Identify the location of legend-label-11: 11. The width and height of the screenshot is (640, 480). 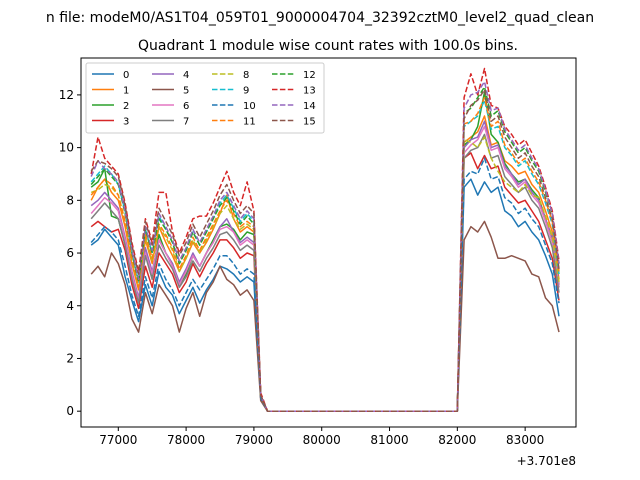
(249, 122).